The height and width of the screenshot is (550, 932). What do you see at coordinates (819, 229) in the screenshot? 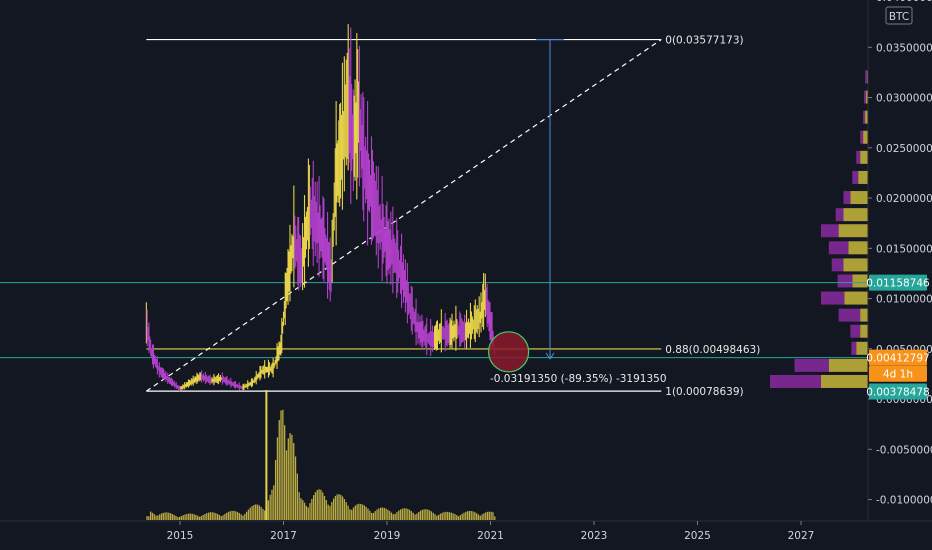
I see `volume-profile` at bounding box center [819, 229].